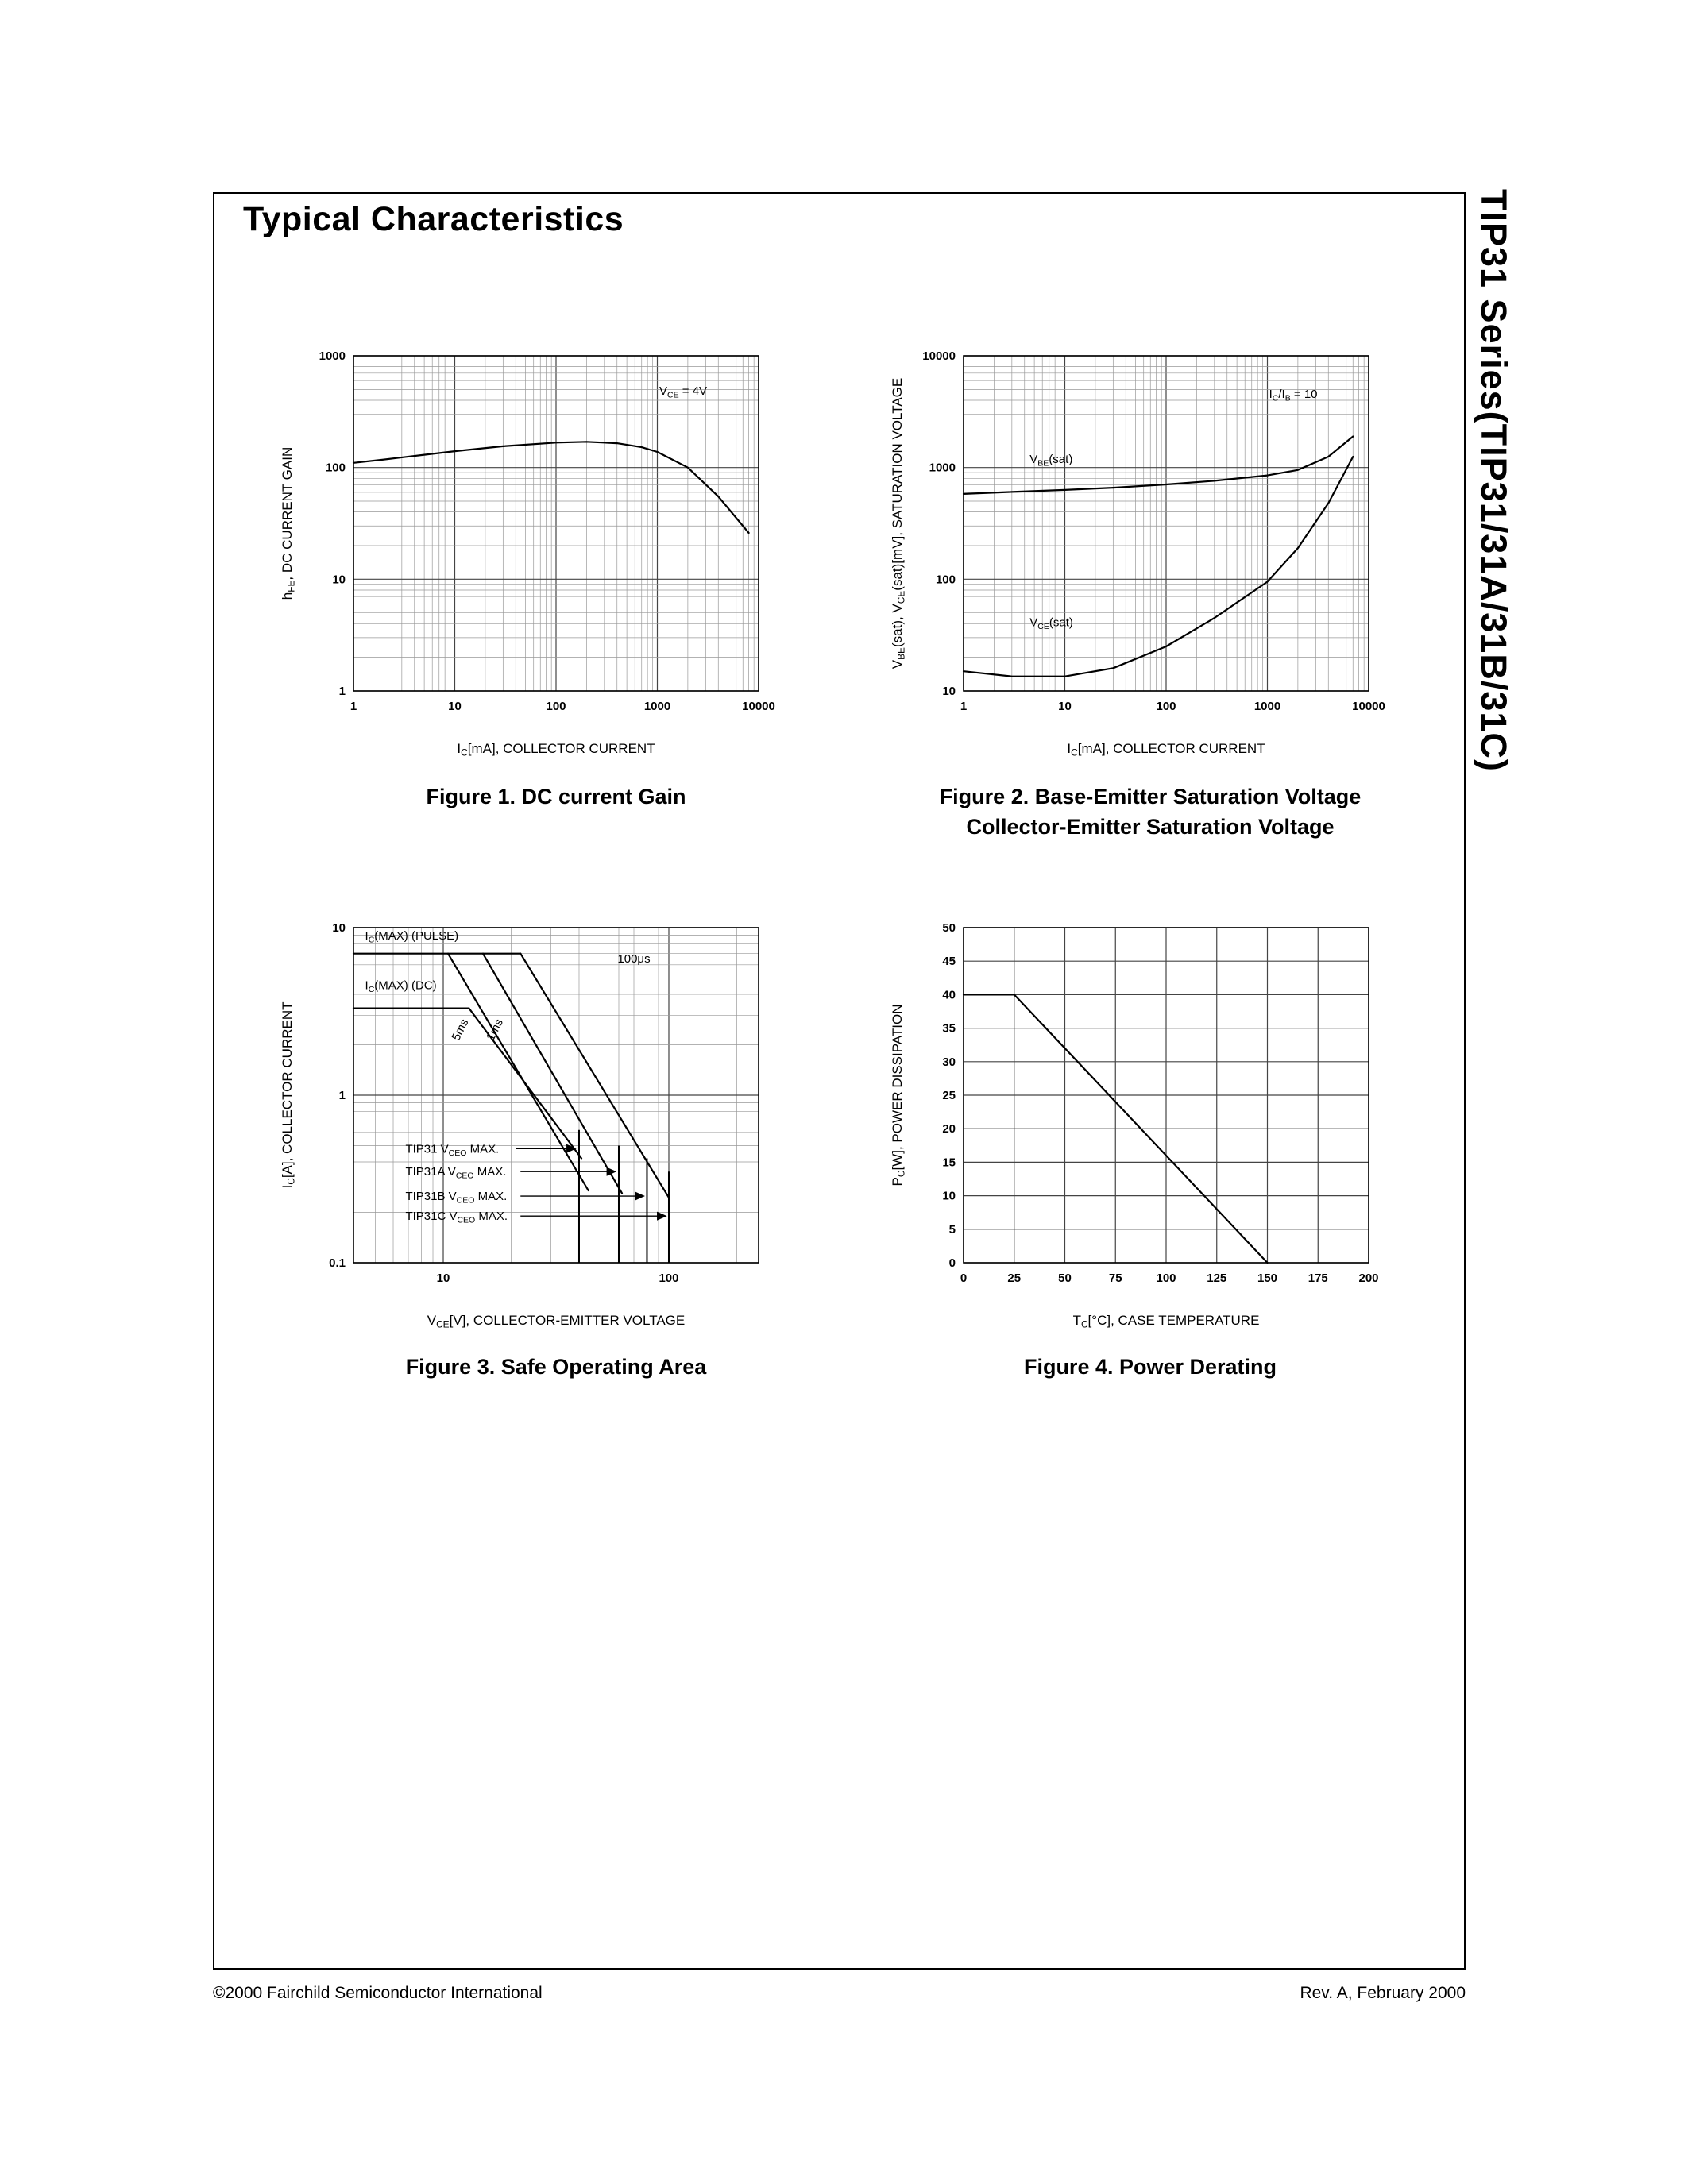  I want to click on figure1-caption: Figure 1. DC current Gain, so click(556, 797).